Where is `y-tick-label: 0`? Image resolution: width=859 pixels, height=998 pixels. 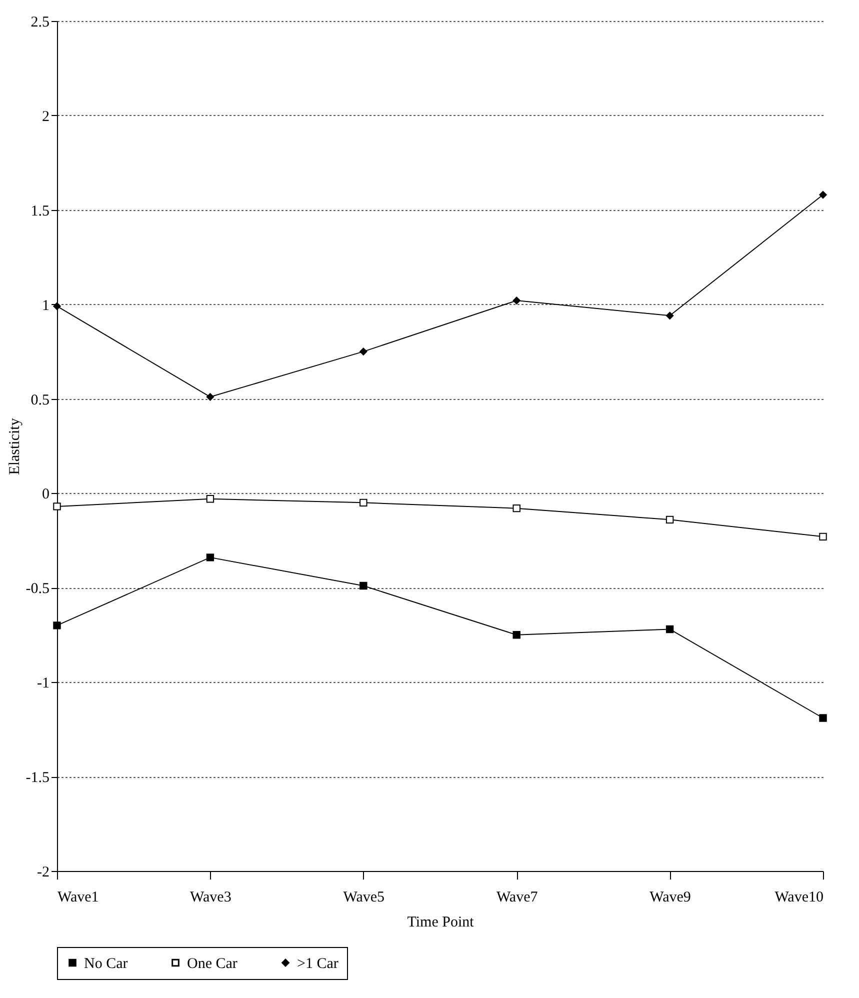 y-tick-label: 0 is located at coordinates (46, 494).